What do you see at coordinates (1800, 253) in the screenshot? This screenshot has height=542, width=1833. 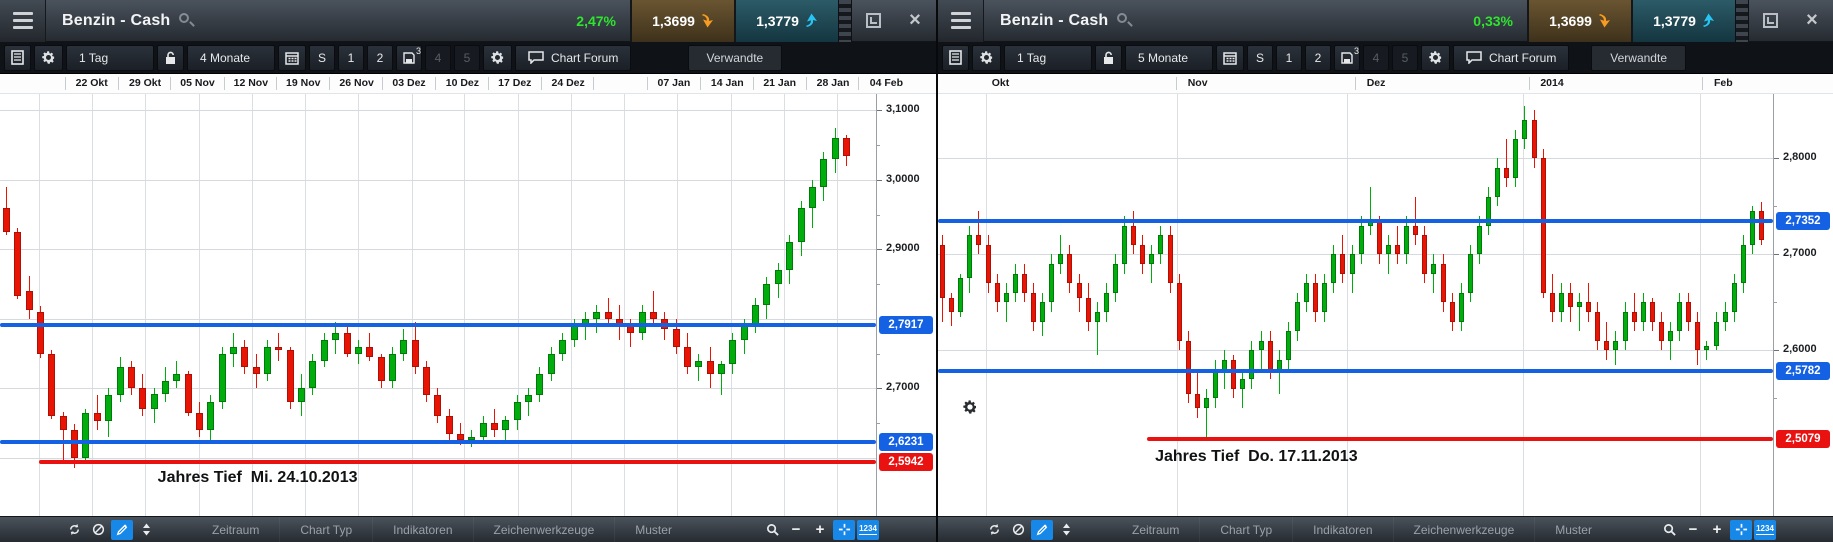 I see `y-axis-label: 2,7000` at bounding box center [1800, 253].